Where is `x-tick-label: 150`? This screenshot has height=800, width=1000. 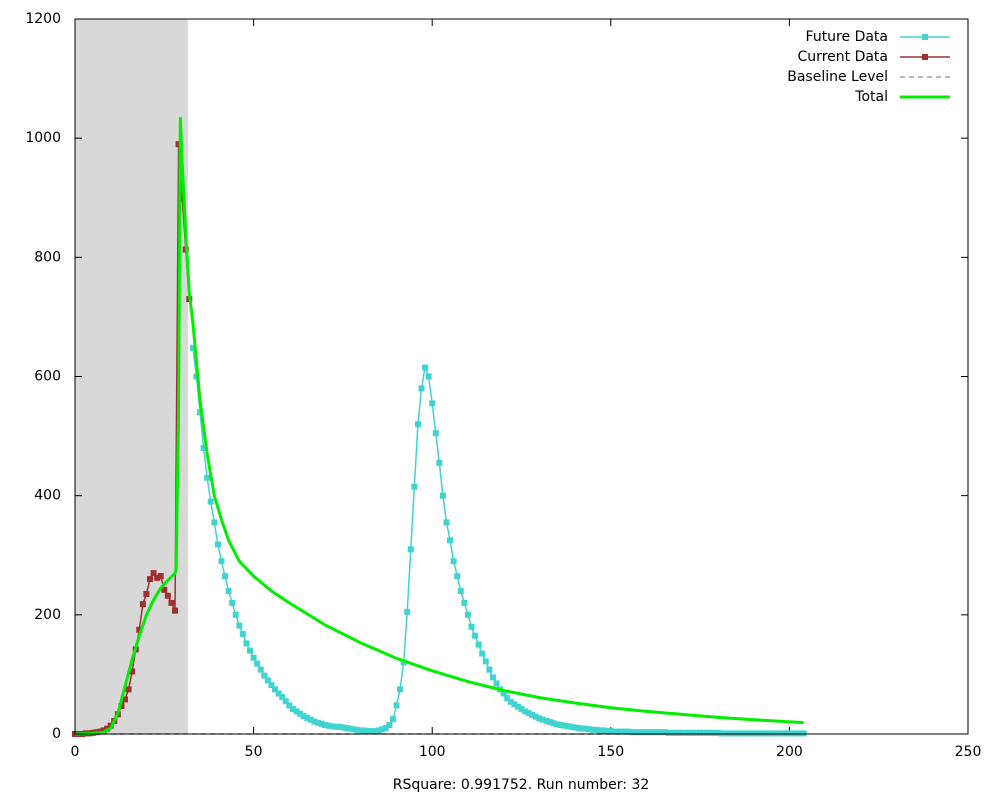
x-tick-label: 150 is located at coordinates (610, 752).